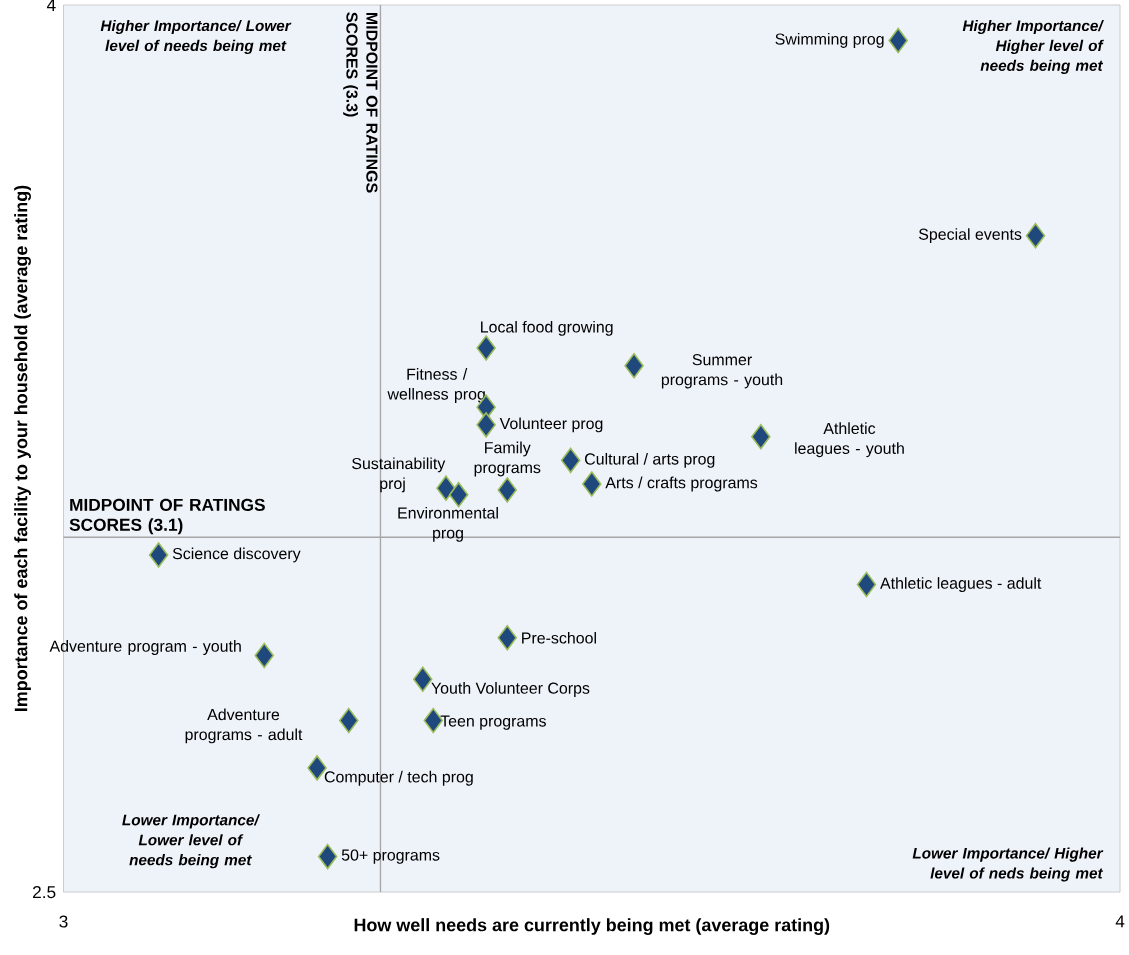  What do you see at coordinates (145, 648) in the screenshot?
I see `annotation: Adventure program - youth` at bounding box center [145, 648].